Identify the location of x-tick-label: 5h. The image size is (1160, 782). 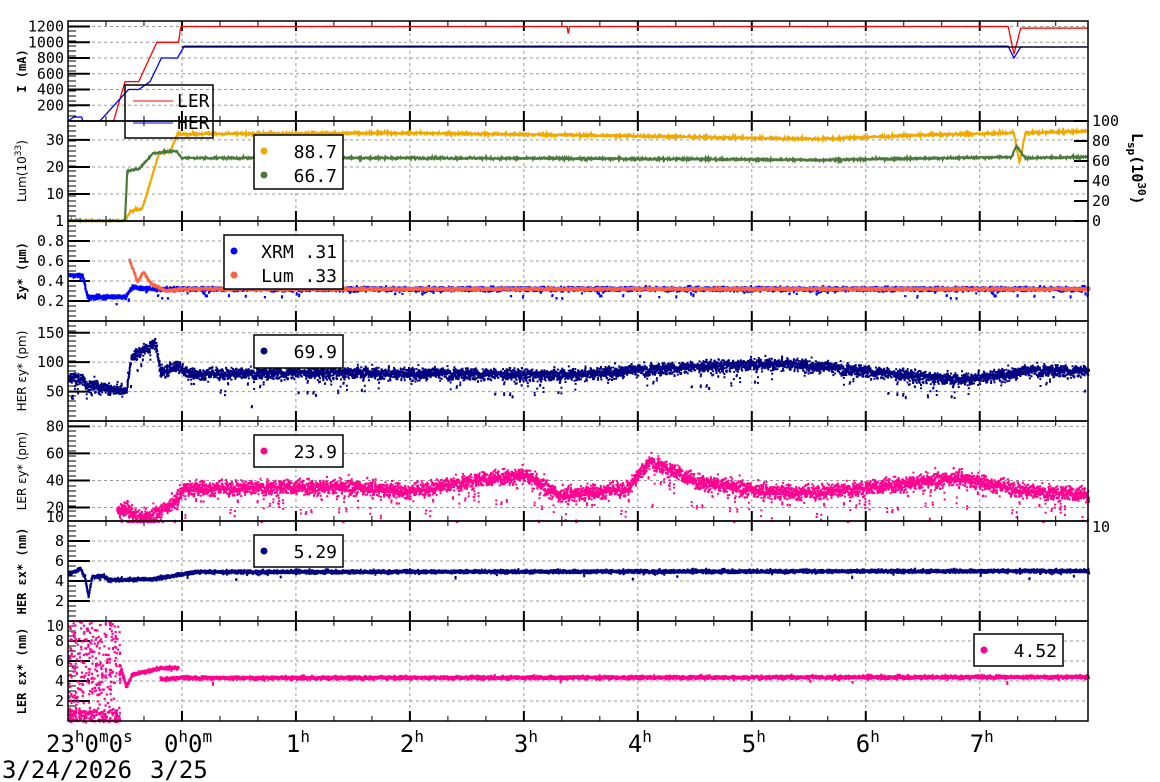
(754, 742).